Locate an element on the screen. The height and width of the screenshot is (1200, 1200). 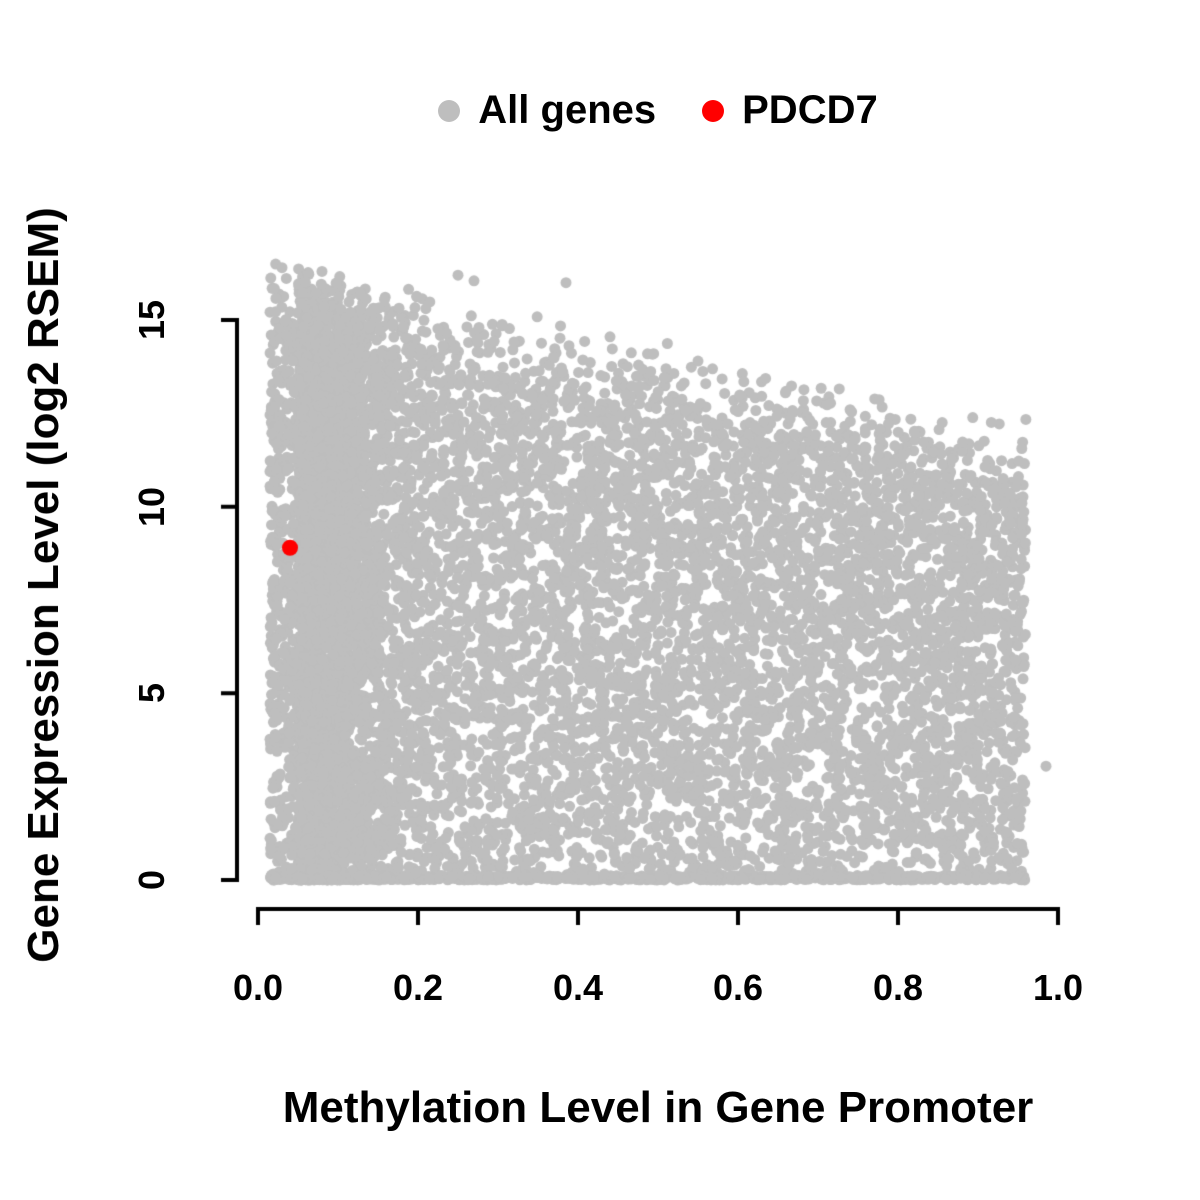
y-tick-label: 10 is located at coordinates (151, 506).